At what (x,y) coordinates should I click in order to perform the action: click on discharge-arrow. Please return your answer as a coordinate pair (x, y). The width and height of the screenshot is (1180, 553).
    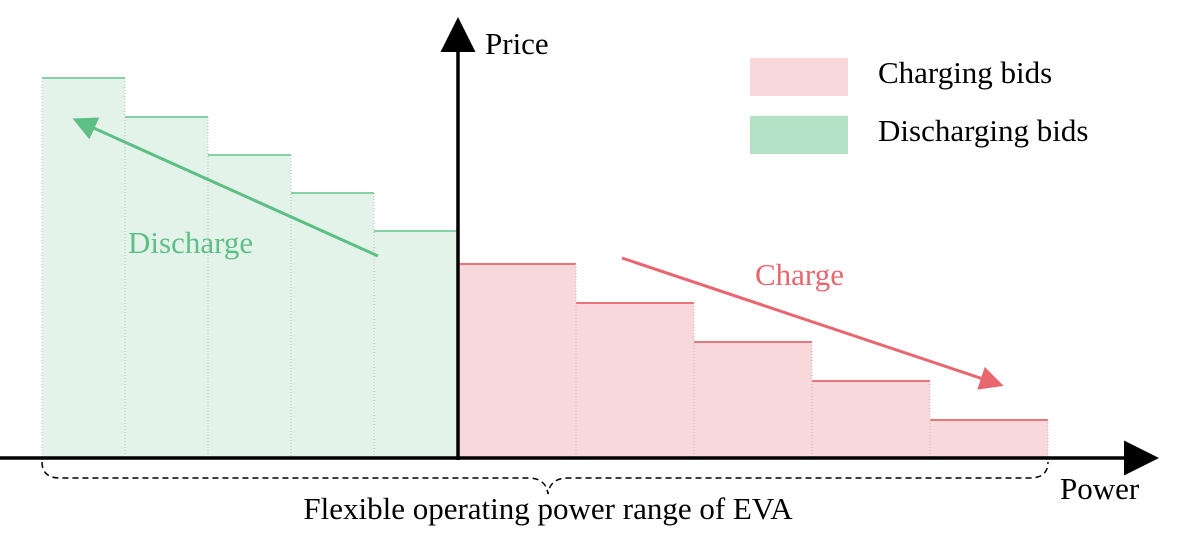
    Looking at the image, I should click on (225, 187).